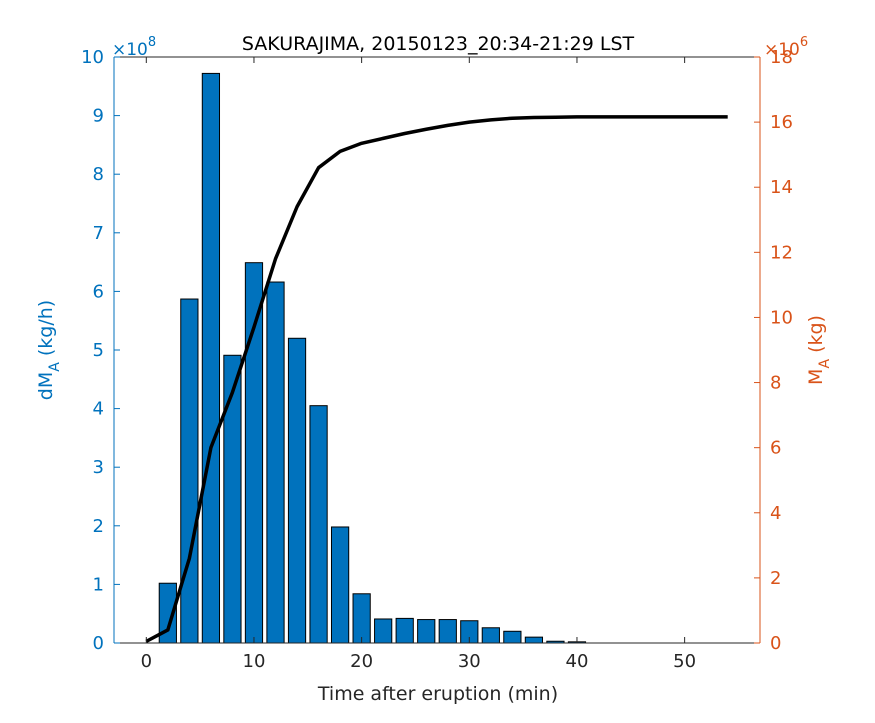 This screenshot has width=875, height=723. What do you see at coordinates (98, 643) in the screenshot?
I see `left-tick-label: 0` at bounding box center [98, 643].